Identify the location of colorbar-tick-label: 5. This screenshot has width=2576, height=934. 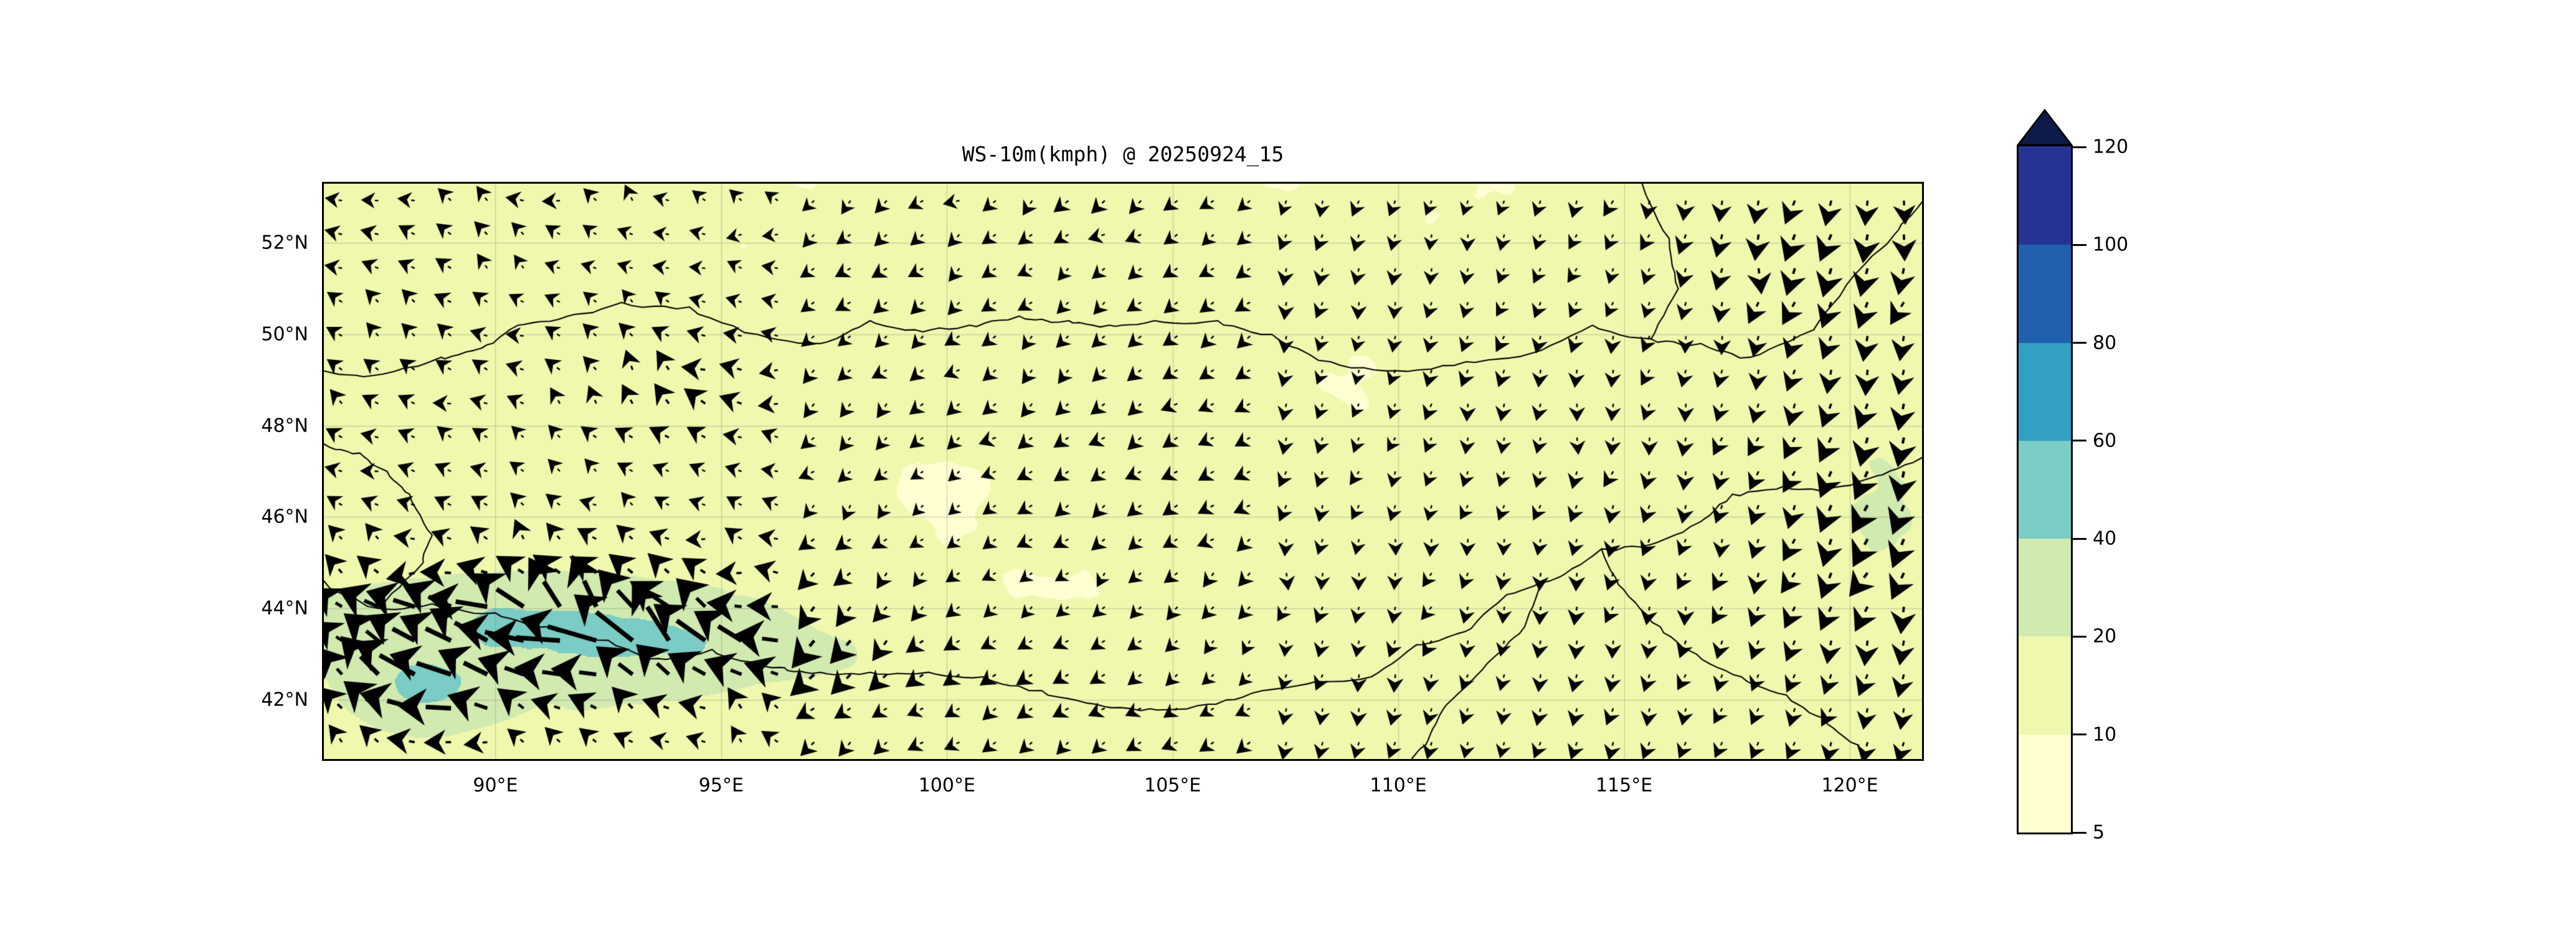
(2099, 833).